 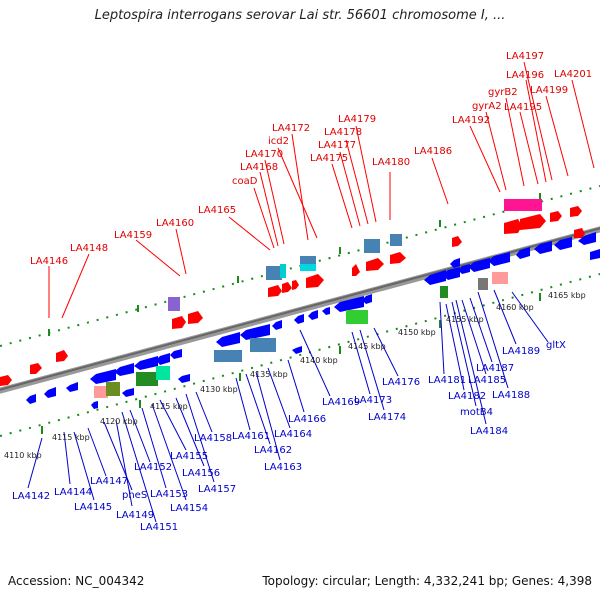 I want to click on gene-label: LA4170, so click(x=264, y=154).